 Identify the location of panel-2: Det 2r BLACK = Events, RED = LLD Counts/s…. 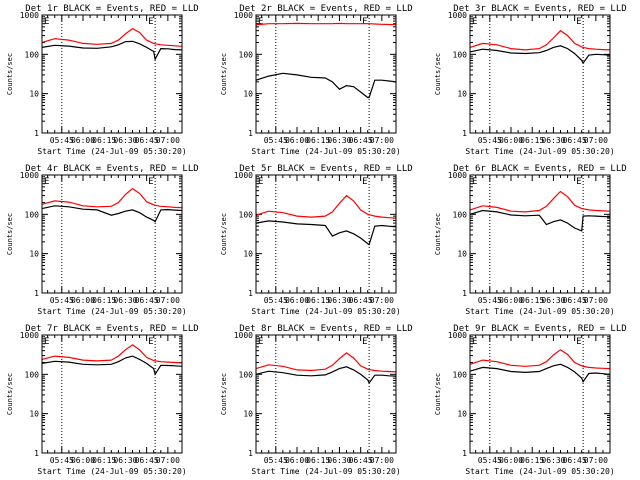
(316, 80).